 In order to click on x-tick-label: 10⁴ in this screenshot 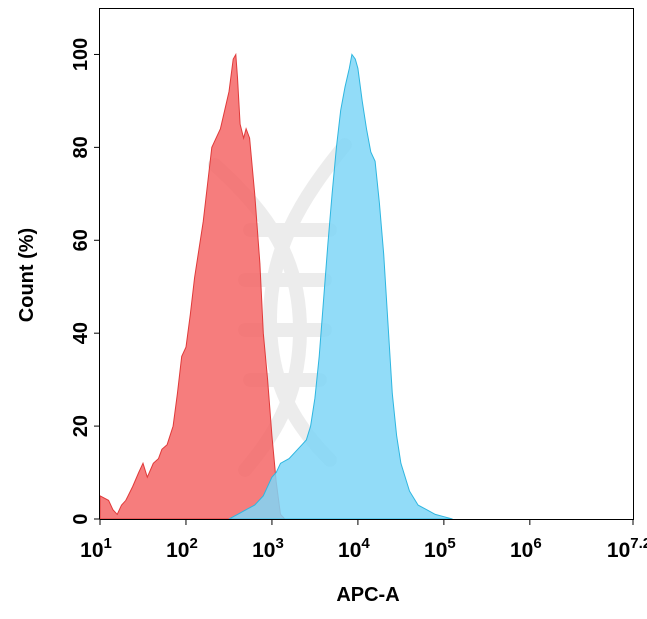, I will do `click(354, 548)`.